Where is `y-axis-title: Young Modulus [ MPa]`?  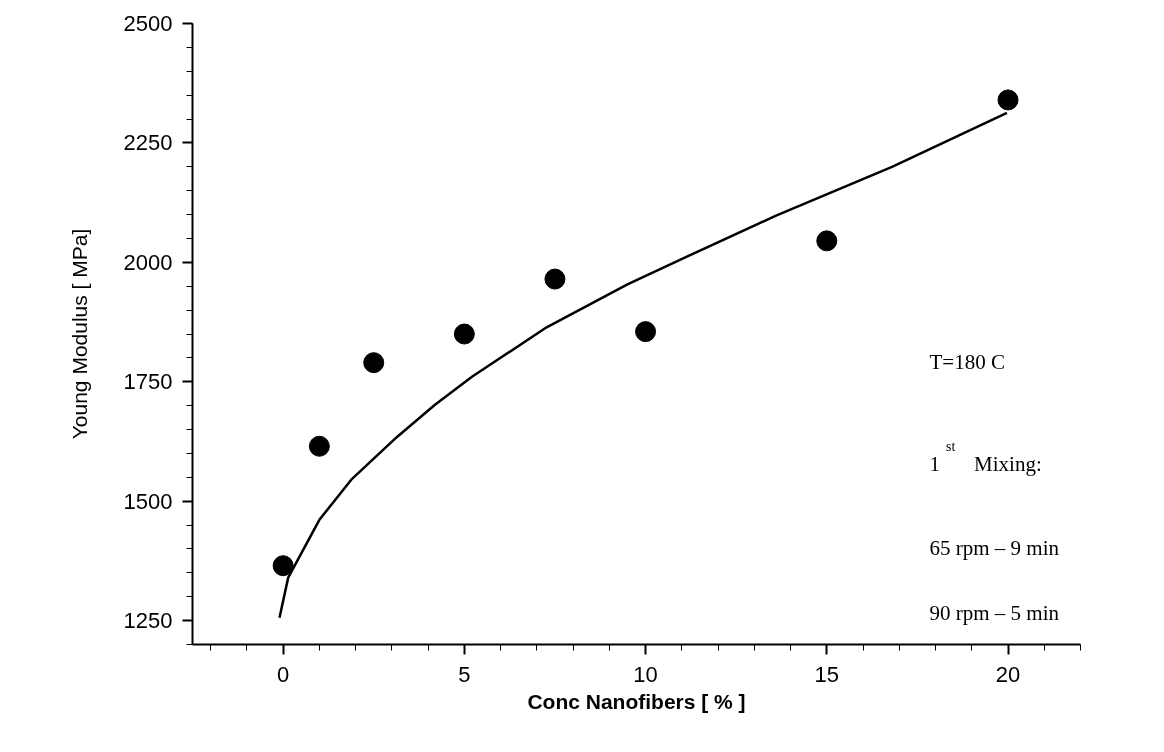 y-axis-title: Young Modulus [ MPa] is located at coordinates (79, 334).